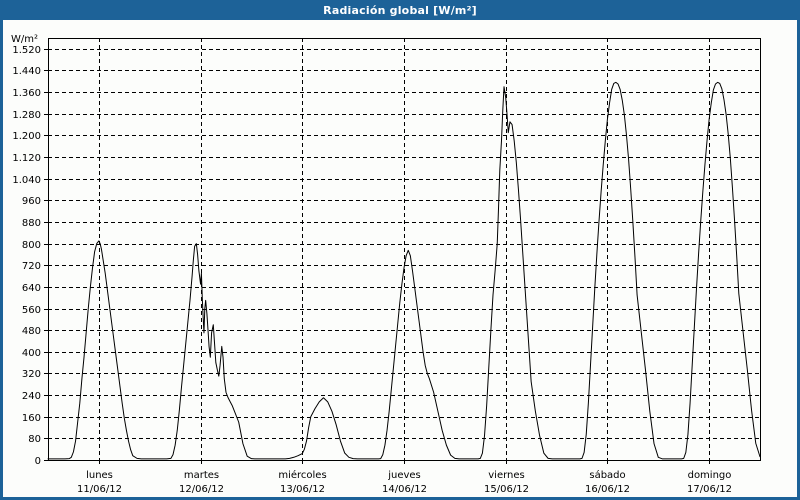 Image resolution: width=800 pixels, height=500 pixels. Describe the element at coordinates (201, 475) in the screenshot. I see `x-axis-day-label: martes` at that location.